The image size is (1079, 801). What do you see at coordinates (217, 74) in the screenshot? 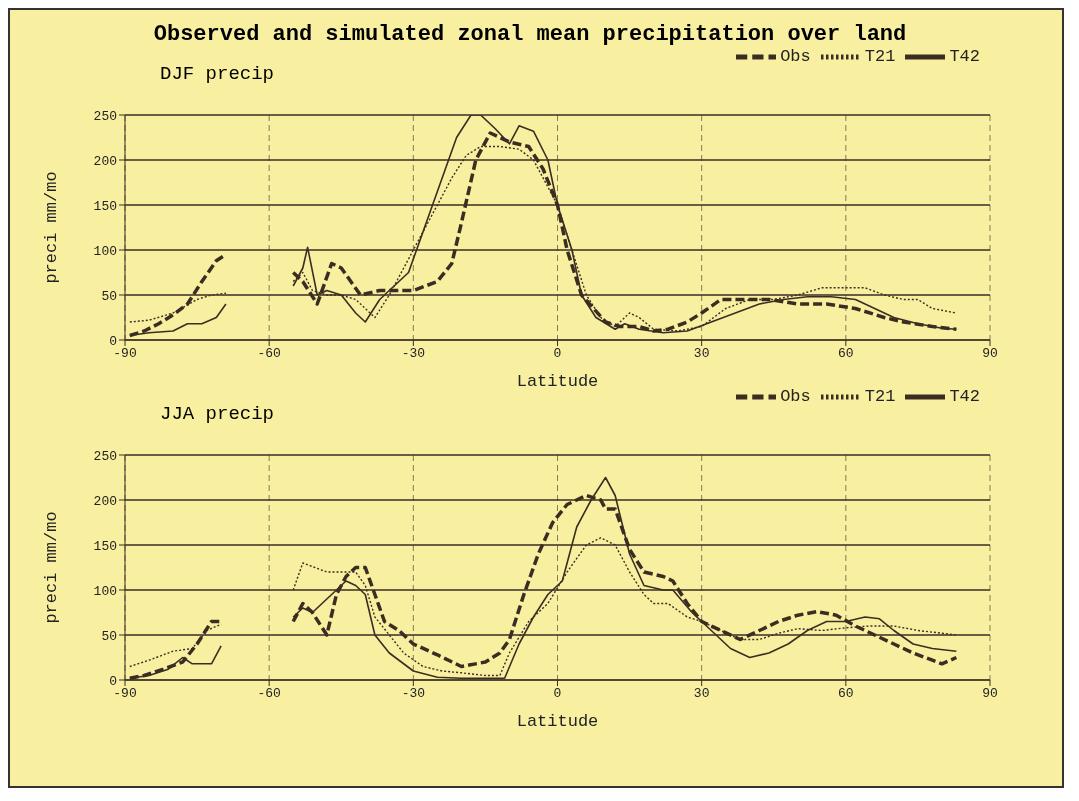
I see `chart-subtitle: DJF precip` at bounding box center [217, 74].